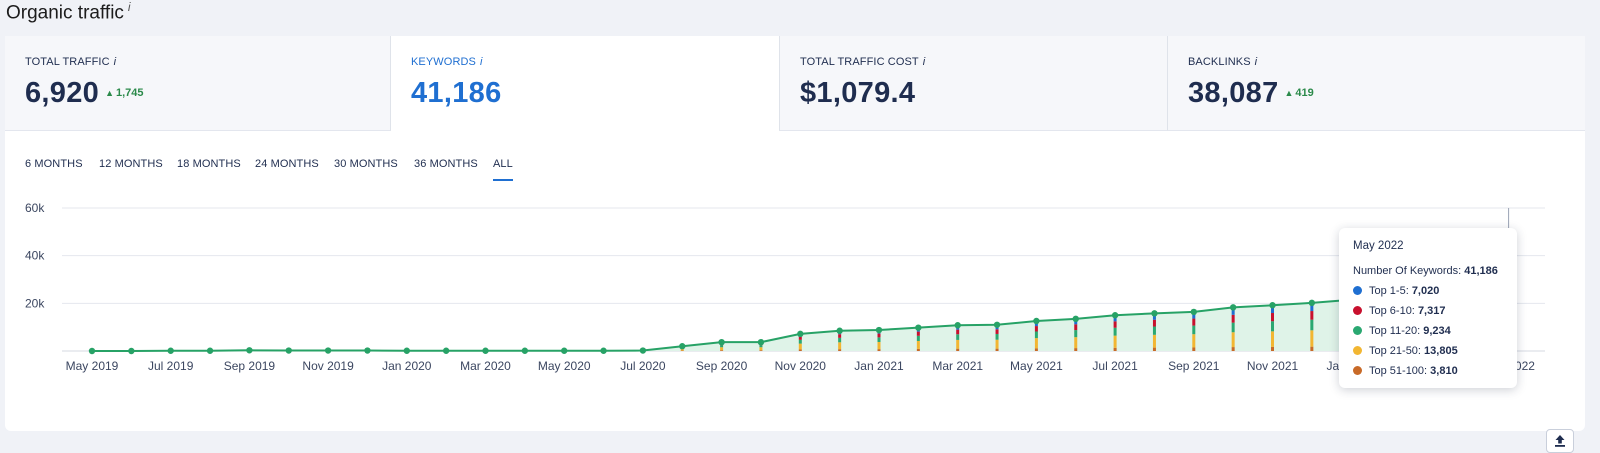 This screenshot has height=453, width=1600. Describe the element at coordinates (643, 366) in the screenshot. I see `x-tick-label: Jul 2020` at that location.